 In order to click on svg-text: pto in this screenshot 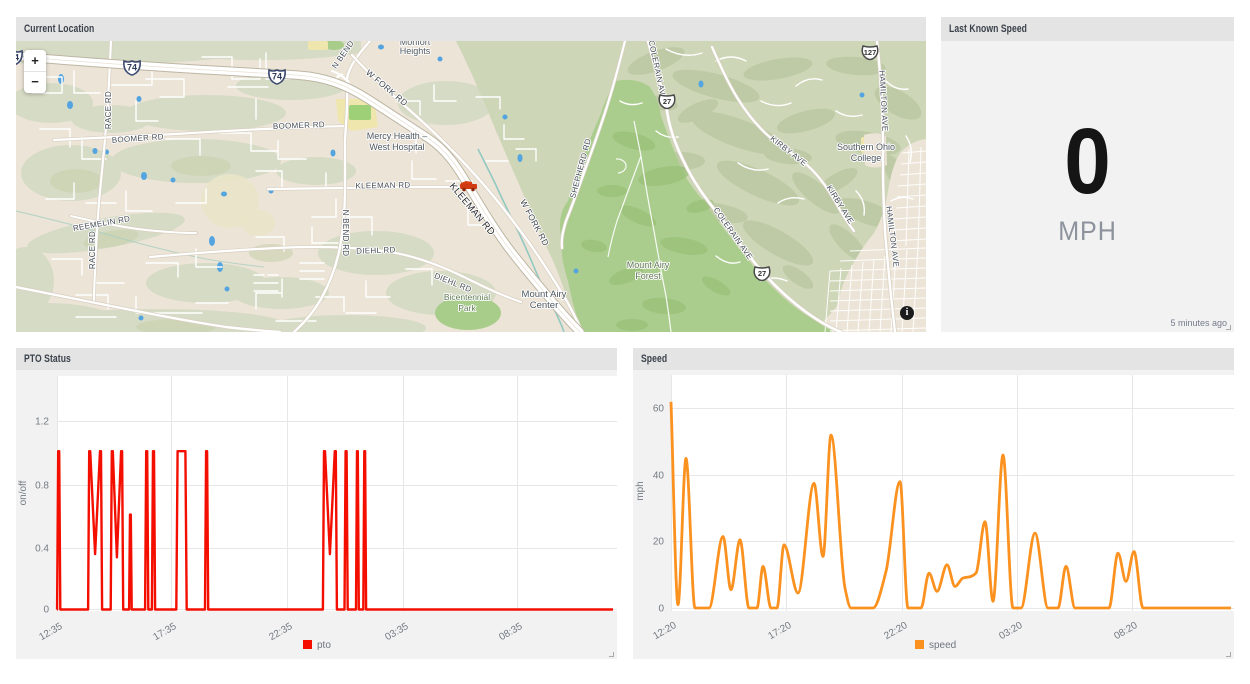, I will do `click(324, 645)`.